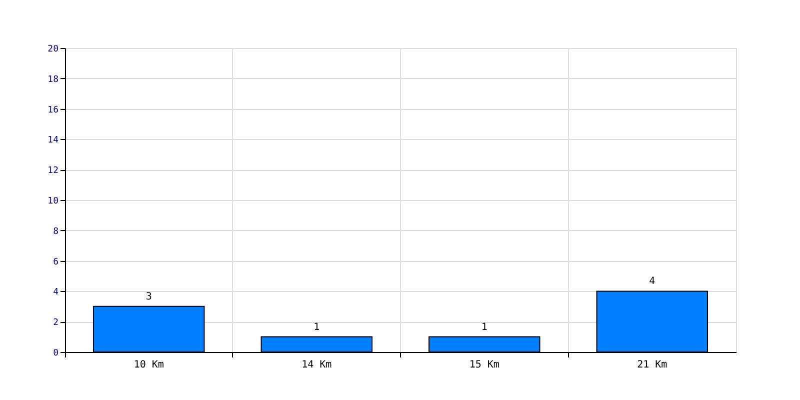 This screenshot has width=800, height=400. Describe the element at coordinates (317, 365) in the screenshot. I see `x-tick-label: 14 Km` at that location.